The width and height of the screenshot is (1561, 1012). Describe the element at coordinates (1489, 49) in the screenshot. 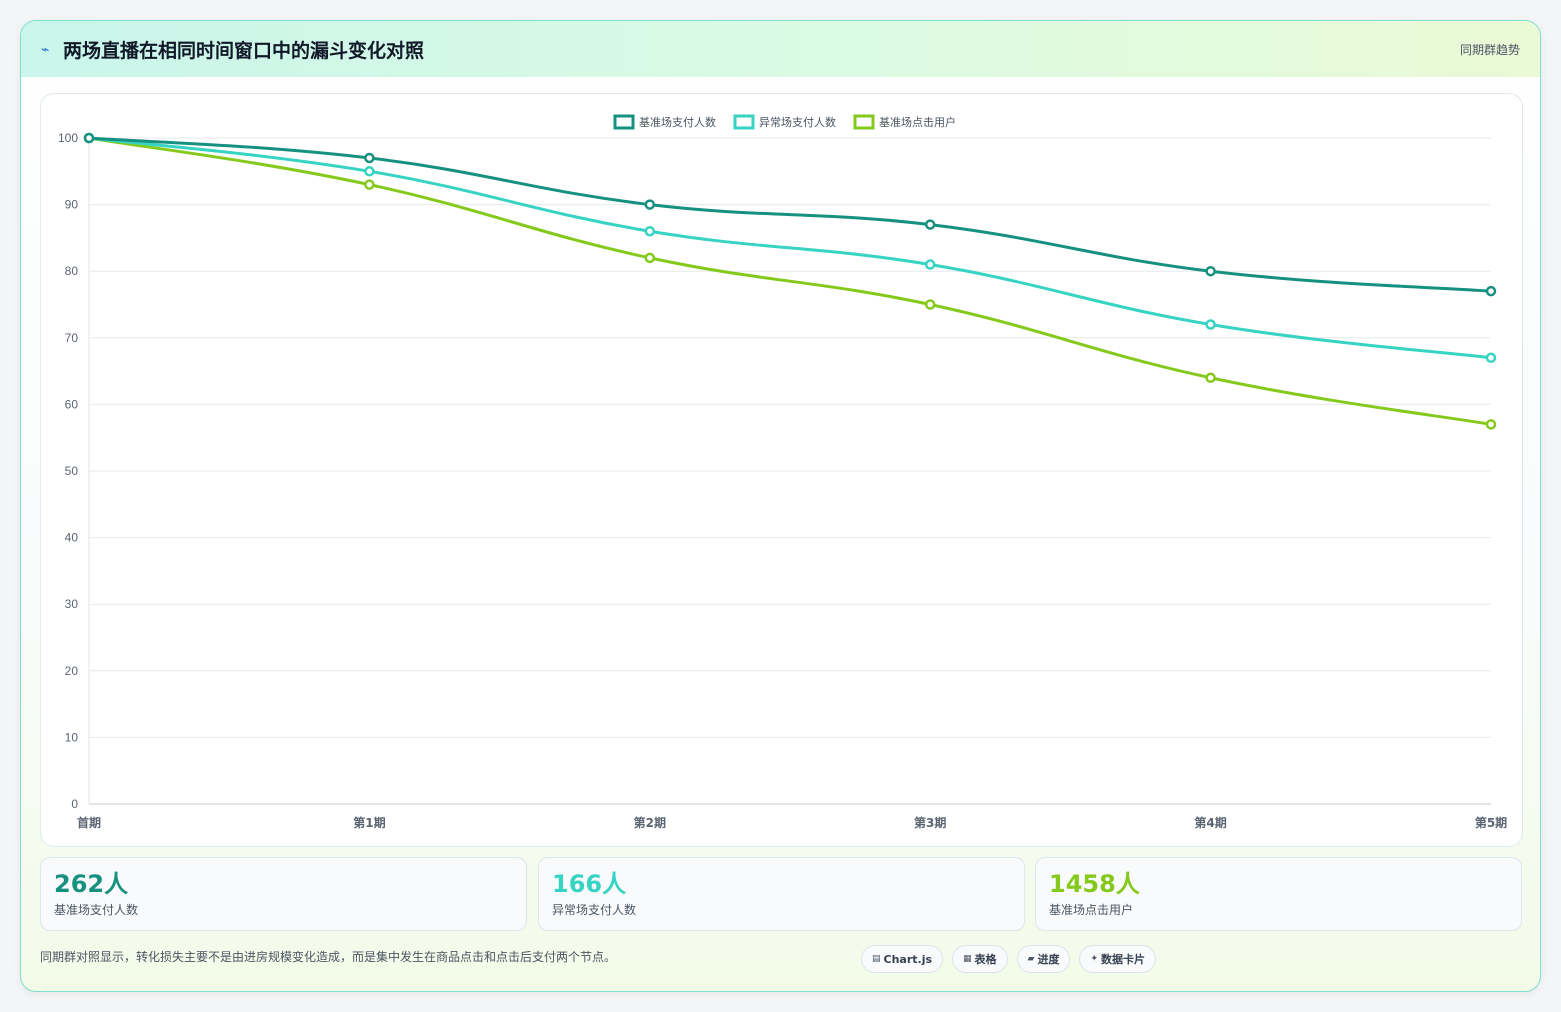

I see `header-badge: 同期群趋势` at that location.